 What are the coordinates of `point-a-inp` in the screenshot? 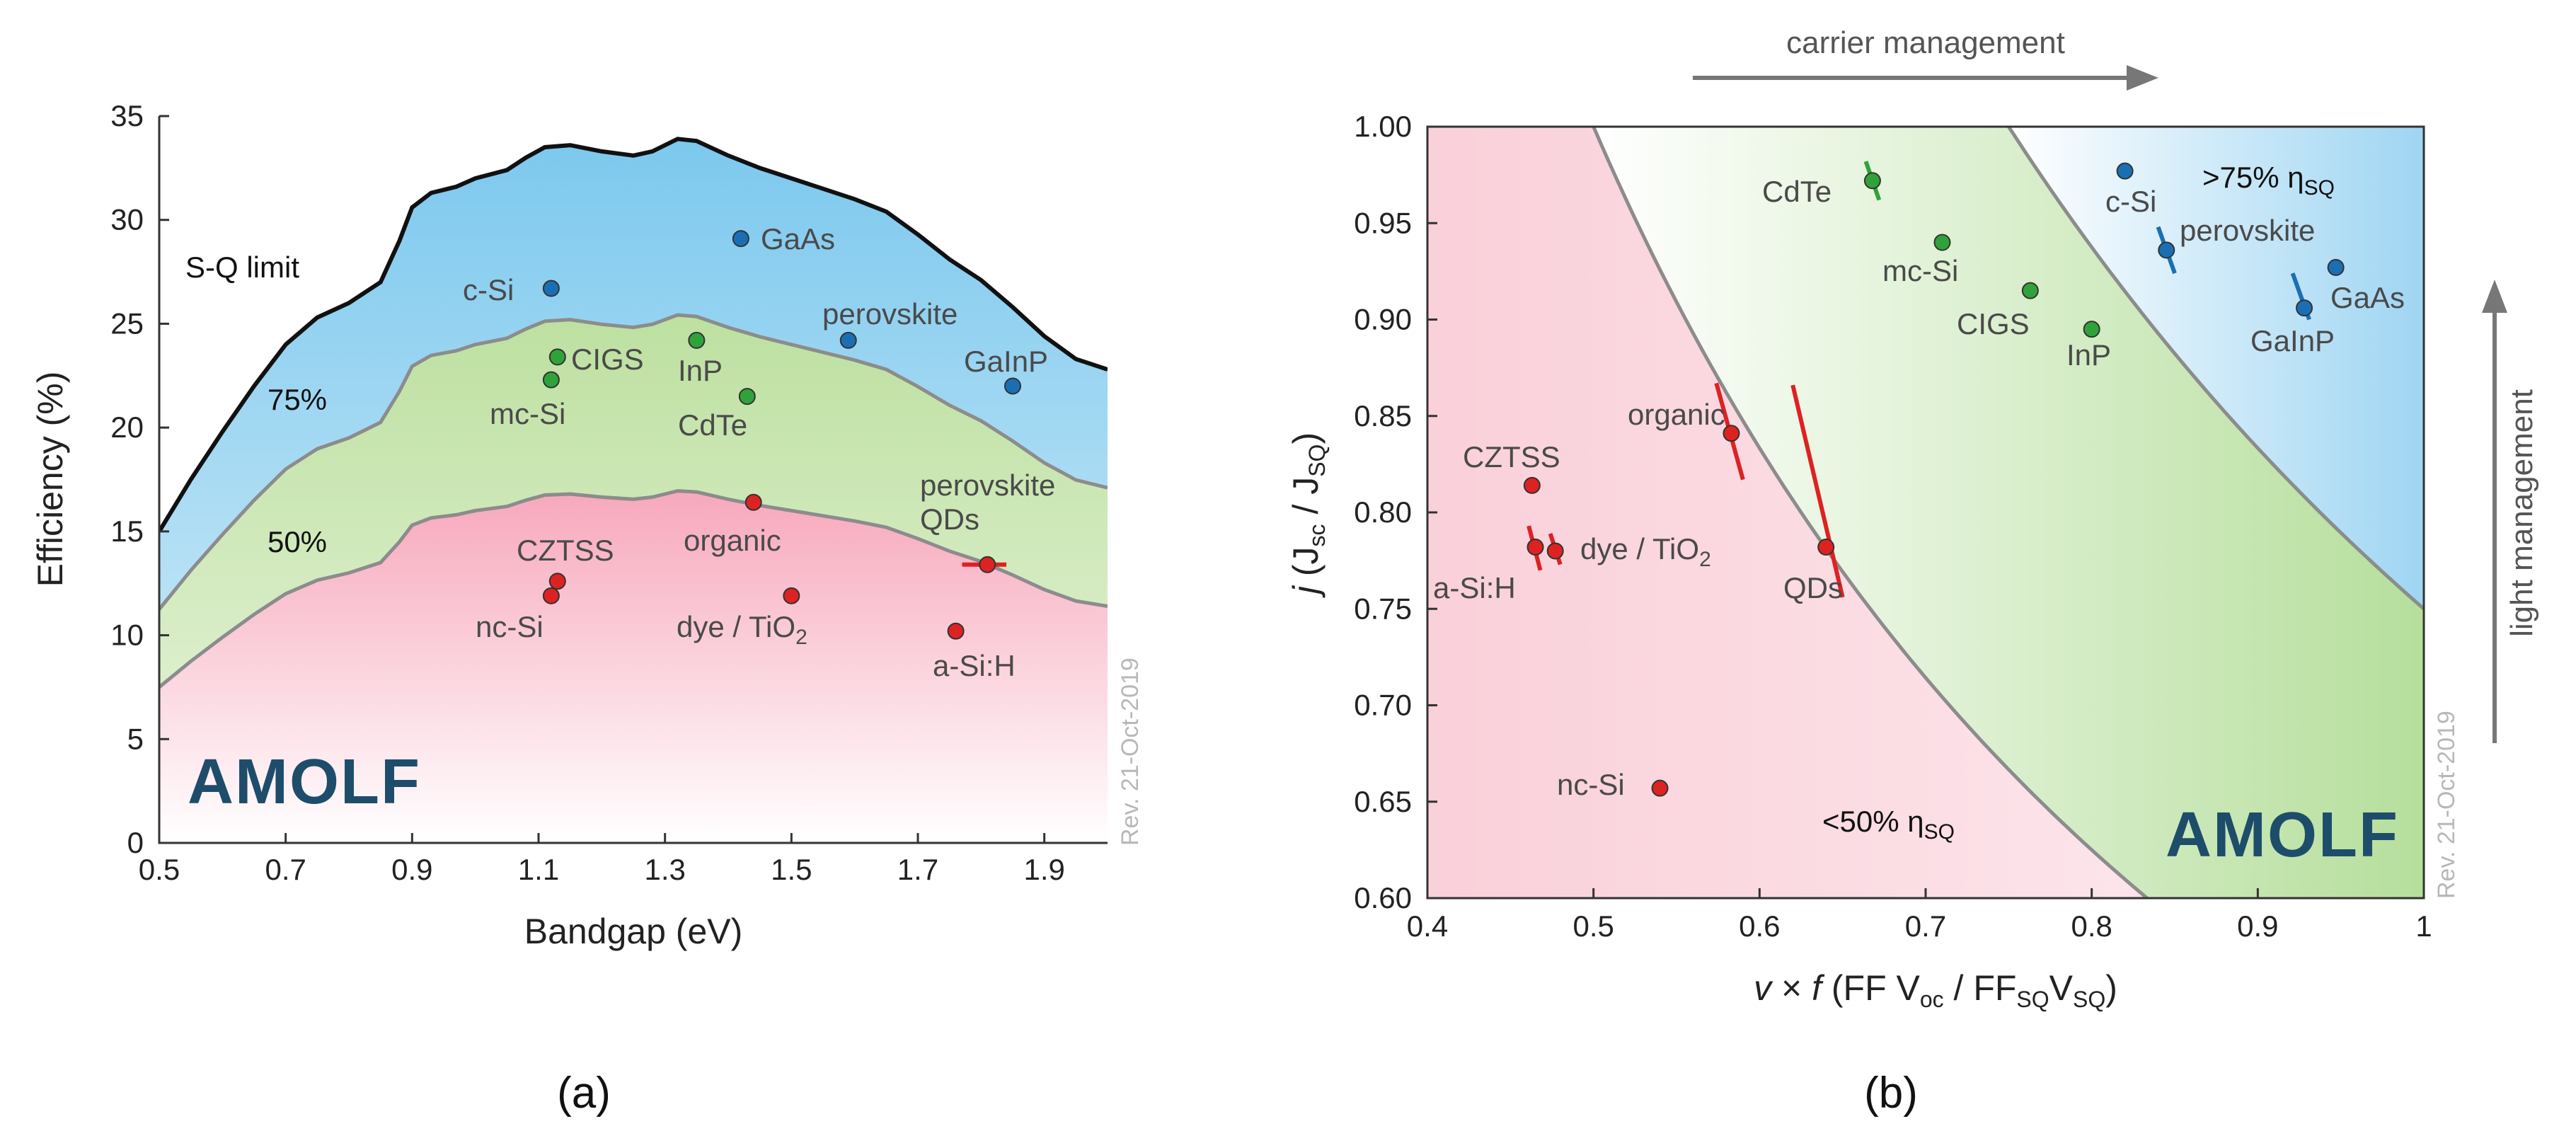 It's located at (697, 340).